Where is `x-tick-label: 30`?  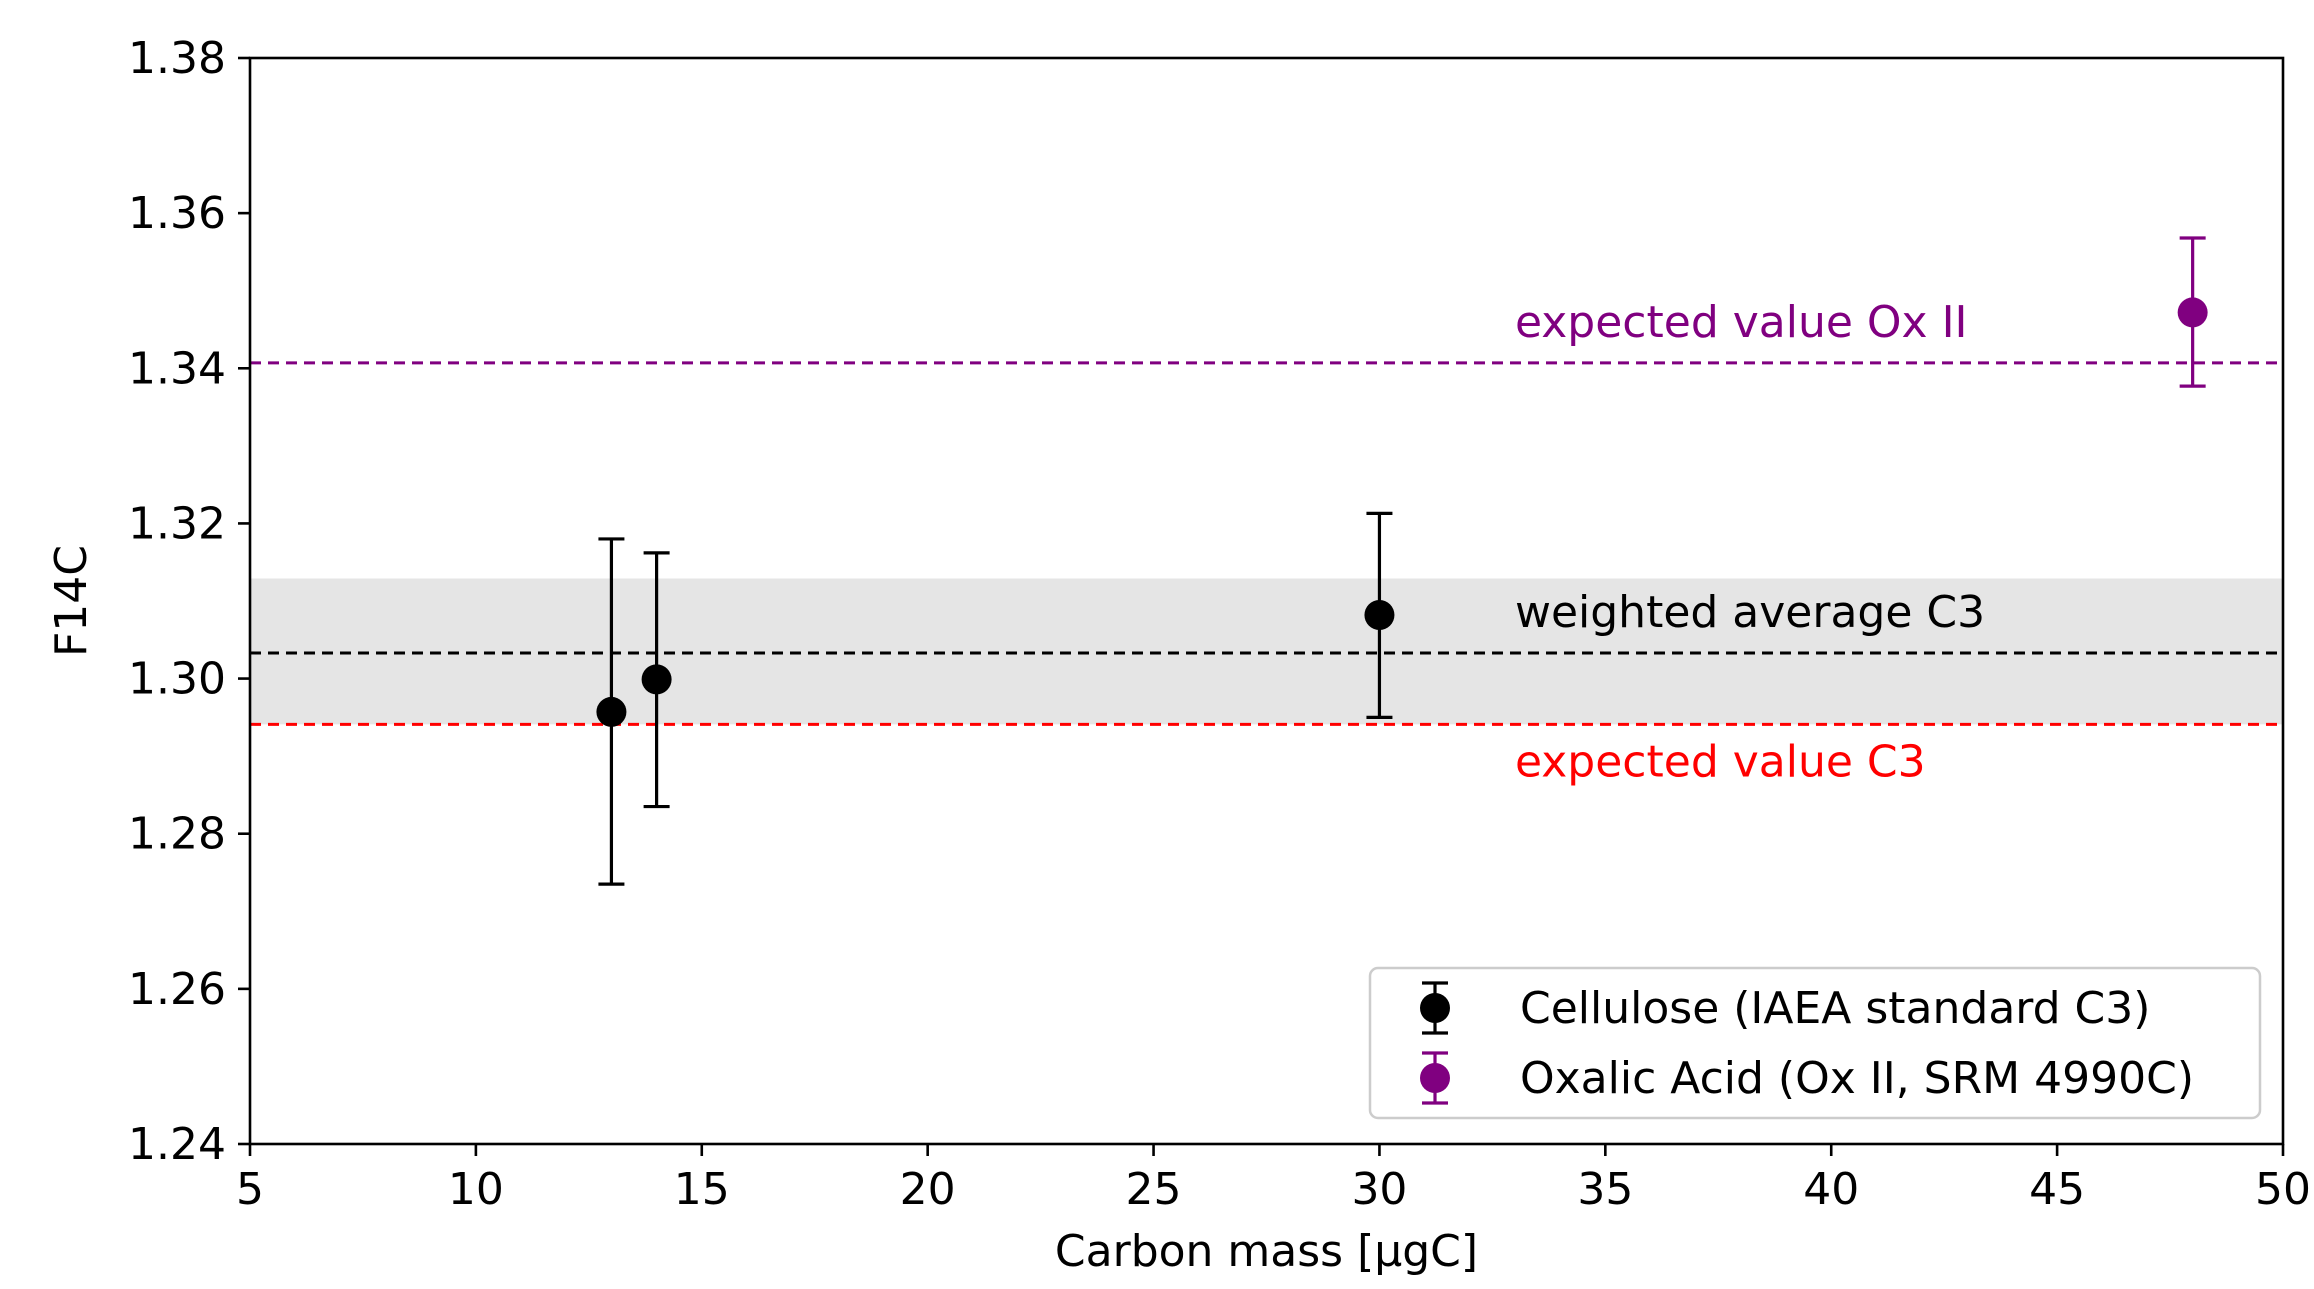
x-tick-label: 30 is located at coordinates (1379, 1189).